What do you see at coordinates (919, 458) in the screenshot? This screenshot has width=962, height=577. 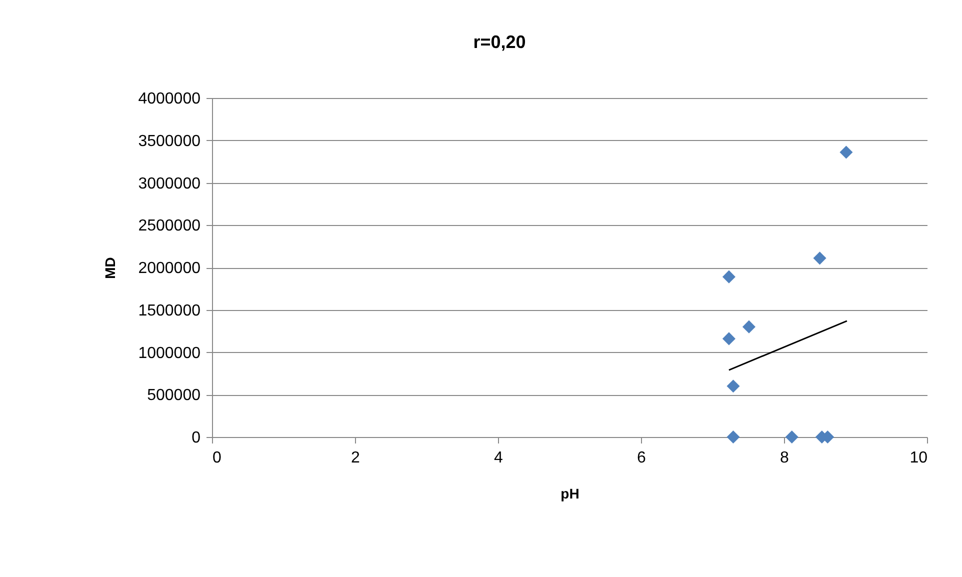 I see `x-tick-label: 10` at bounding box center [919, 458].